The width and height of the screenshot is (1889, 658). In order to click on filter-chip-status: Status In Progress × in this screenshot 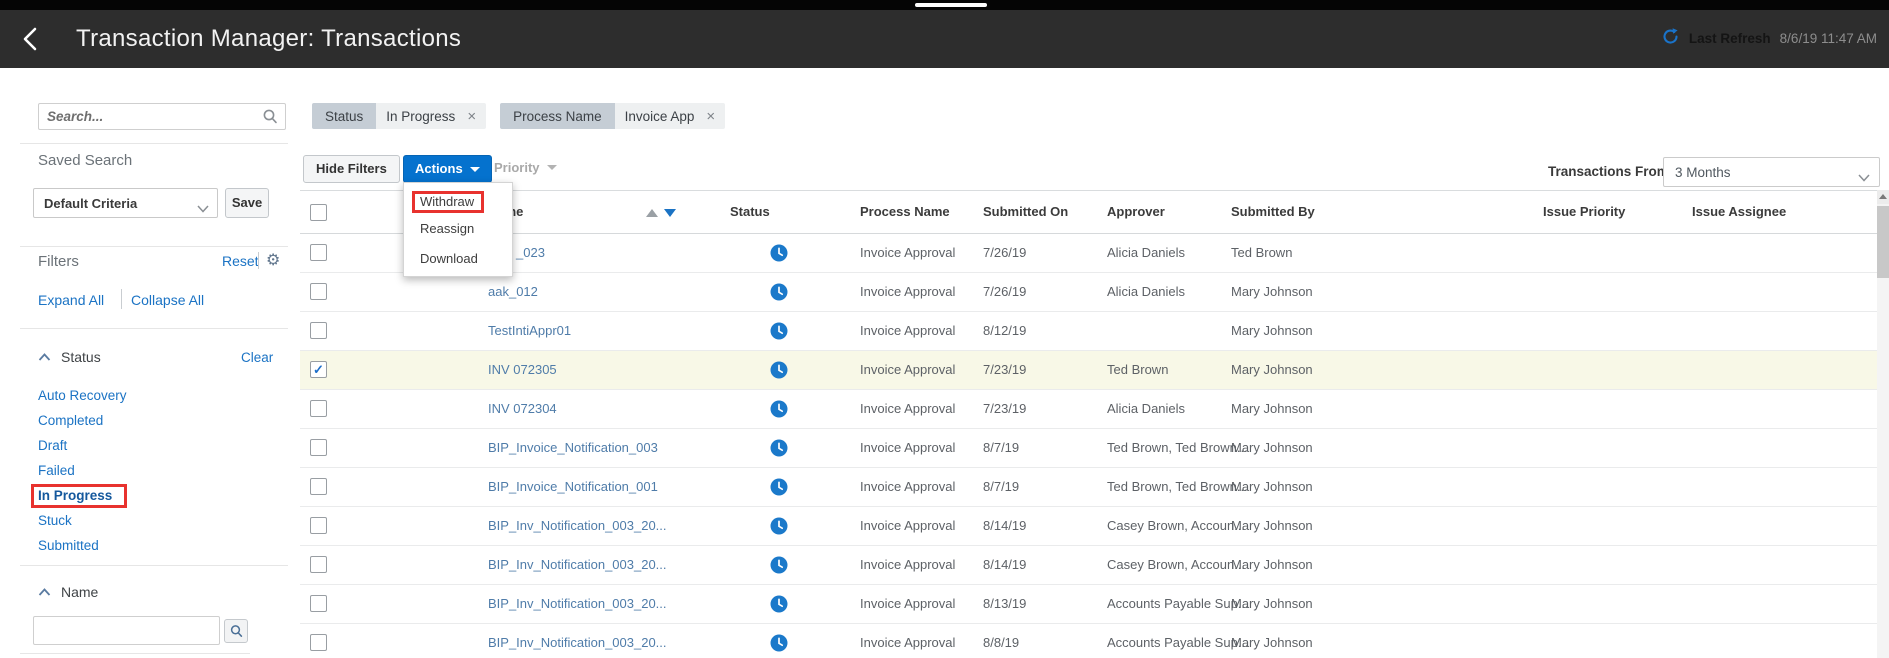, I will do `click(399, 116)`.